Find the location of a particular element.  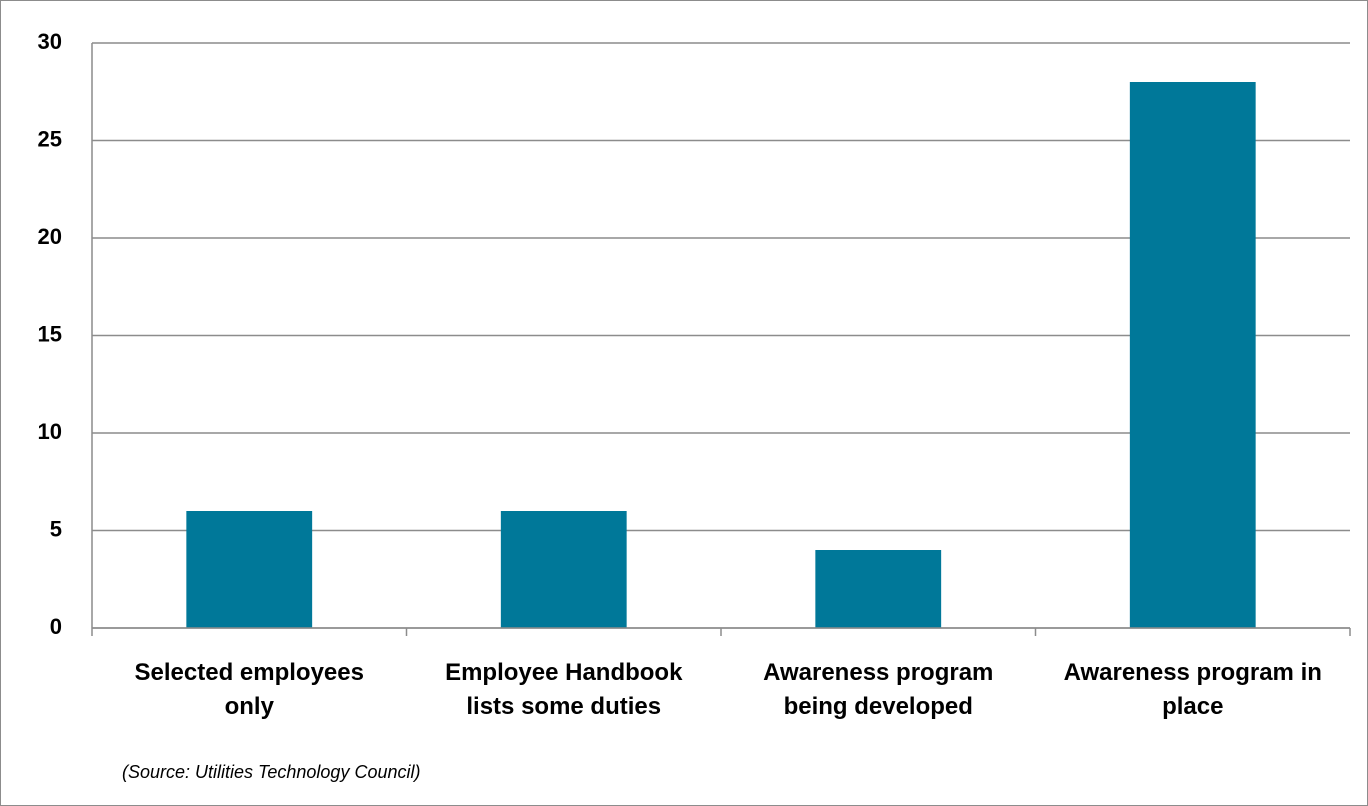

y-tick-label: 20 is located at coordinates (50, 236).